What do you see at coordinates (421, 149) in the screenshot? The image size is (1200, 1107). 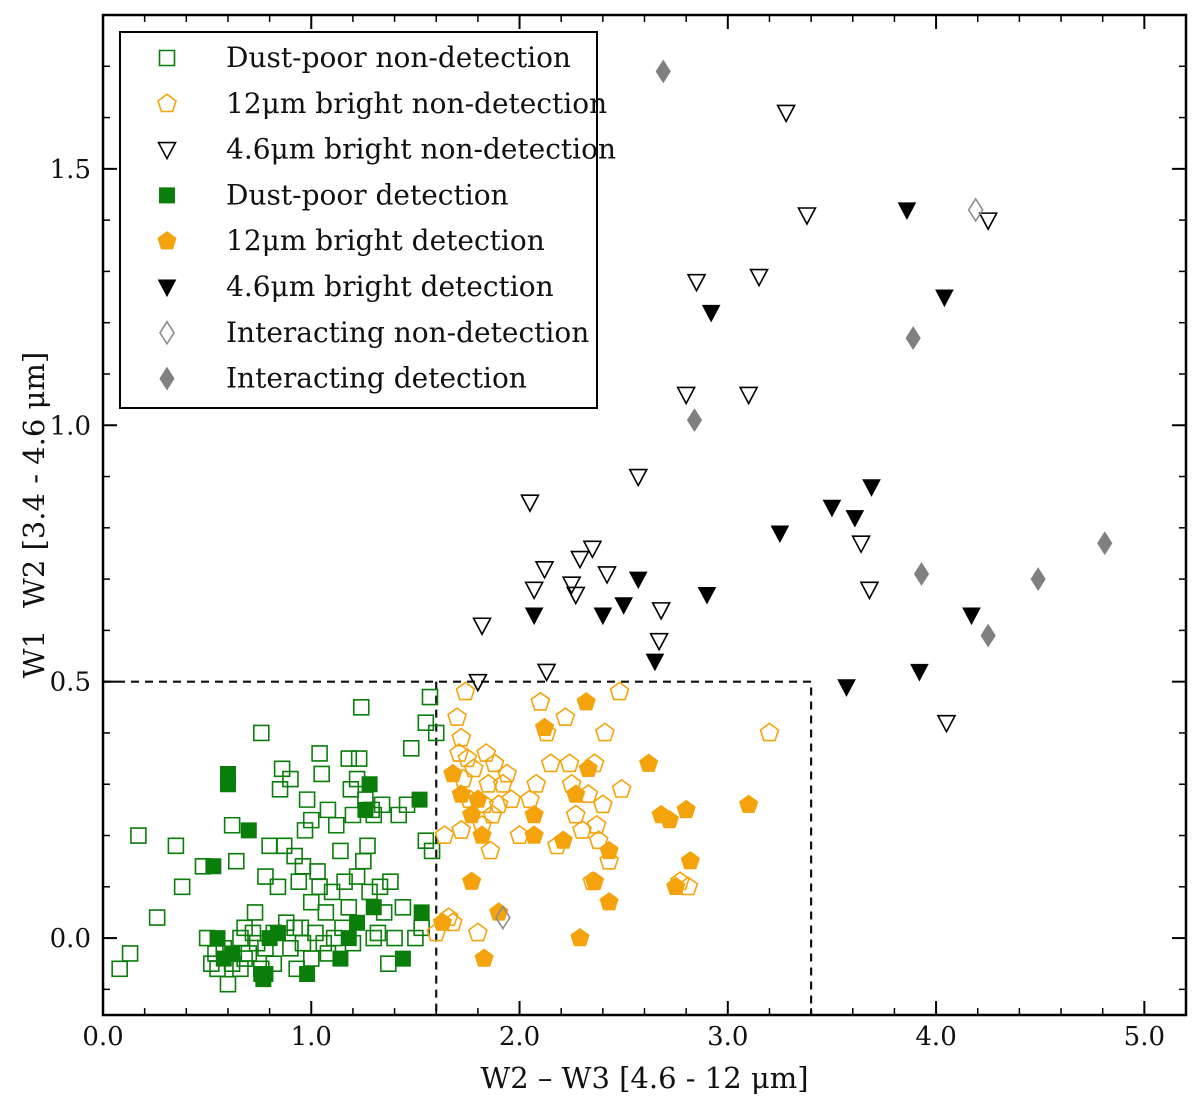 I see `legend-label-2: 4.6μm bright non-detection` at bounding box center [421, 149].